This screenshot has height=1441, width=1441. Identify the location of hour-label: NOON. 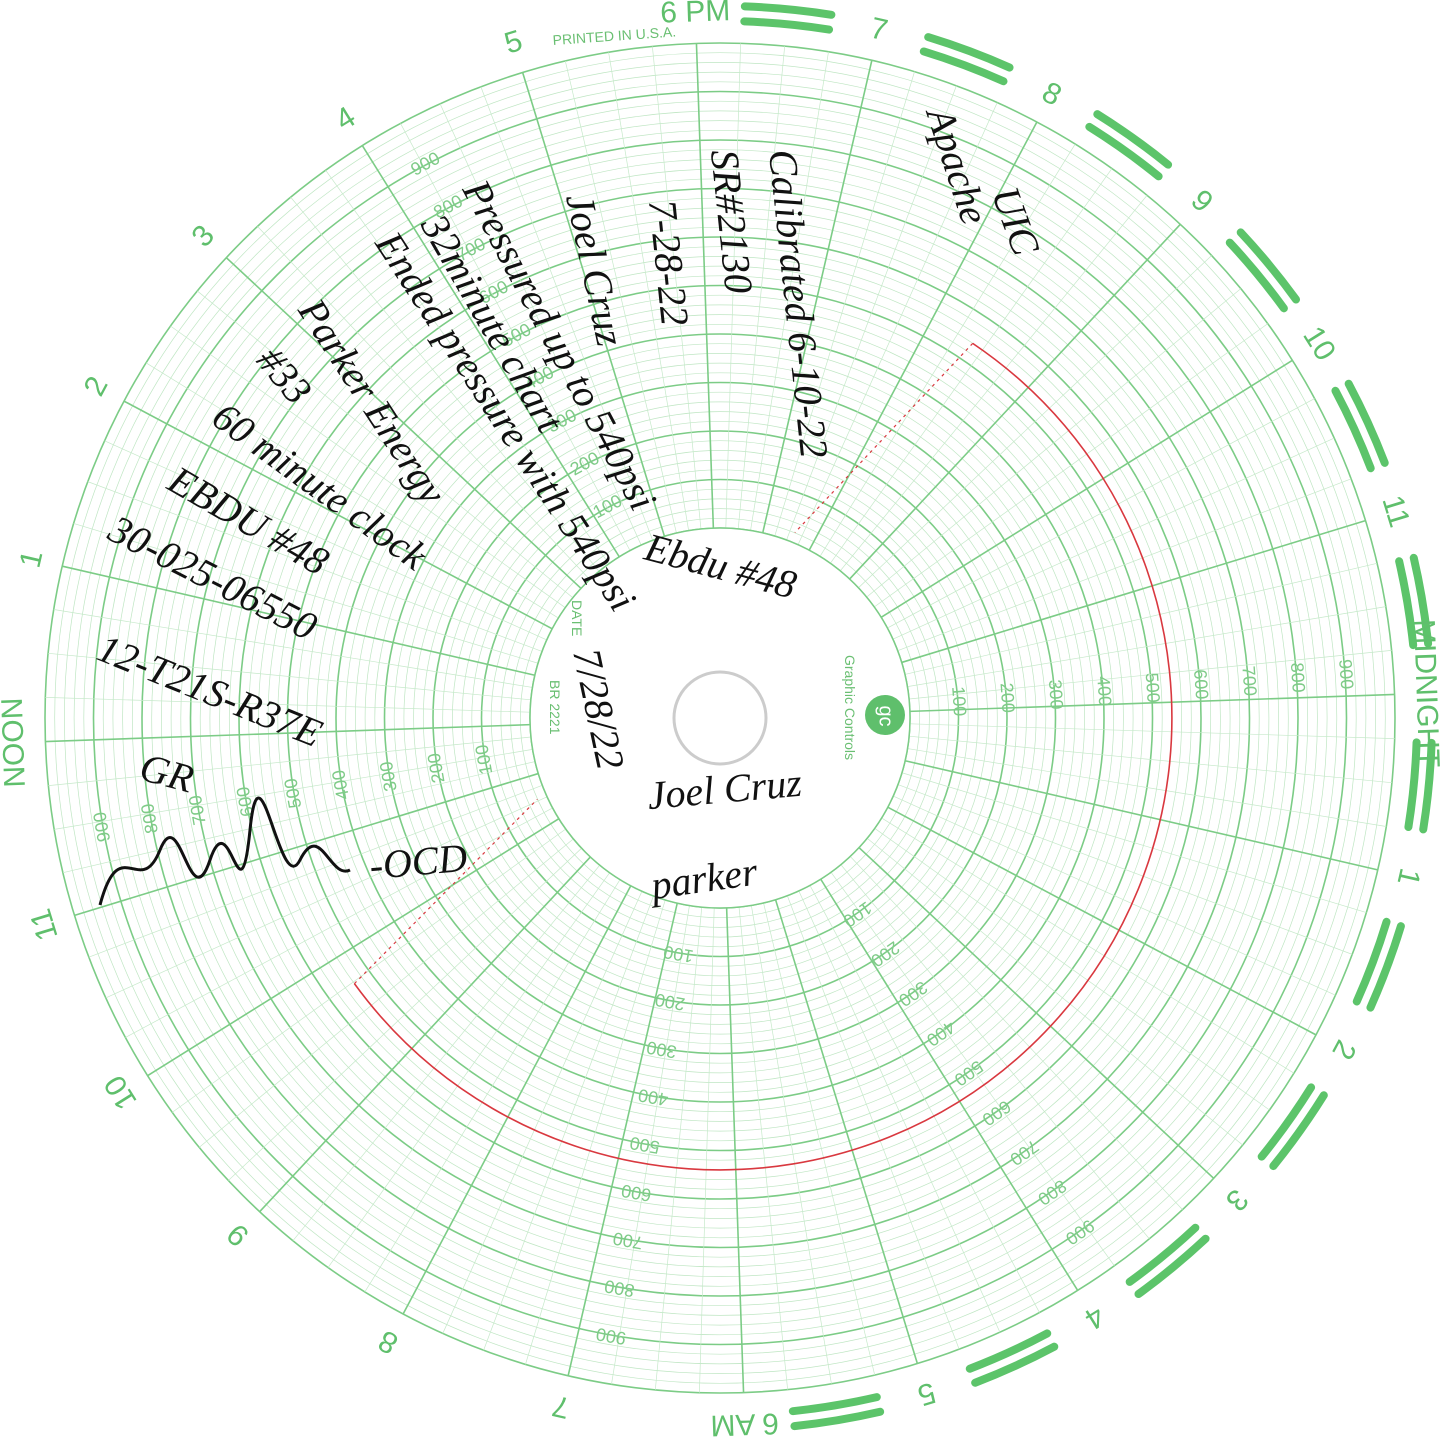
(16, 742).